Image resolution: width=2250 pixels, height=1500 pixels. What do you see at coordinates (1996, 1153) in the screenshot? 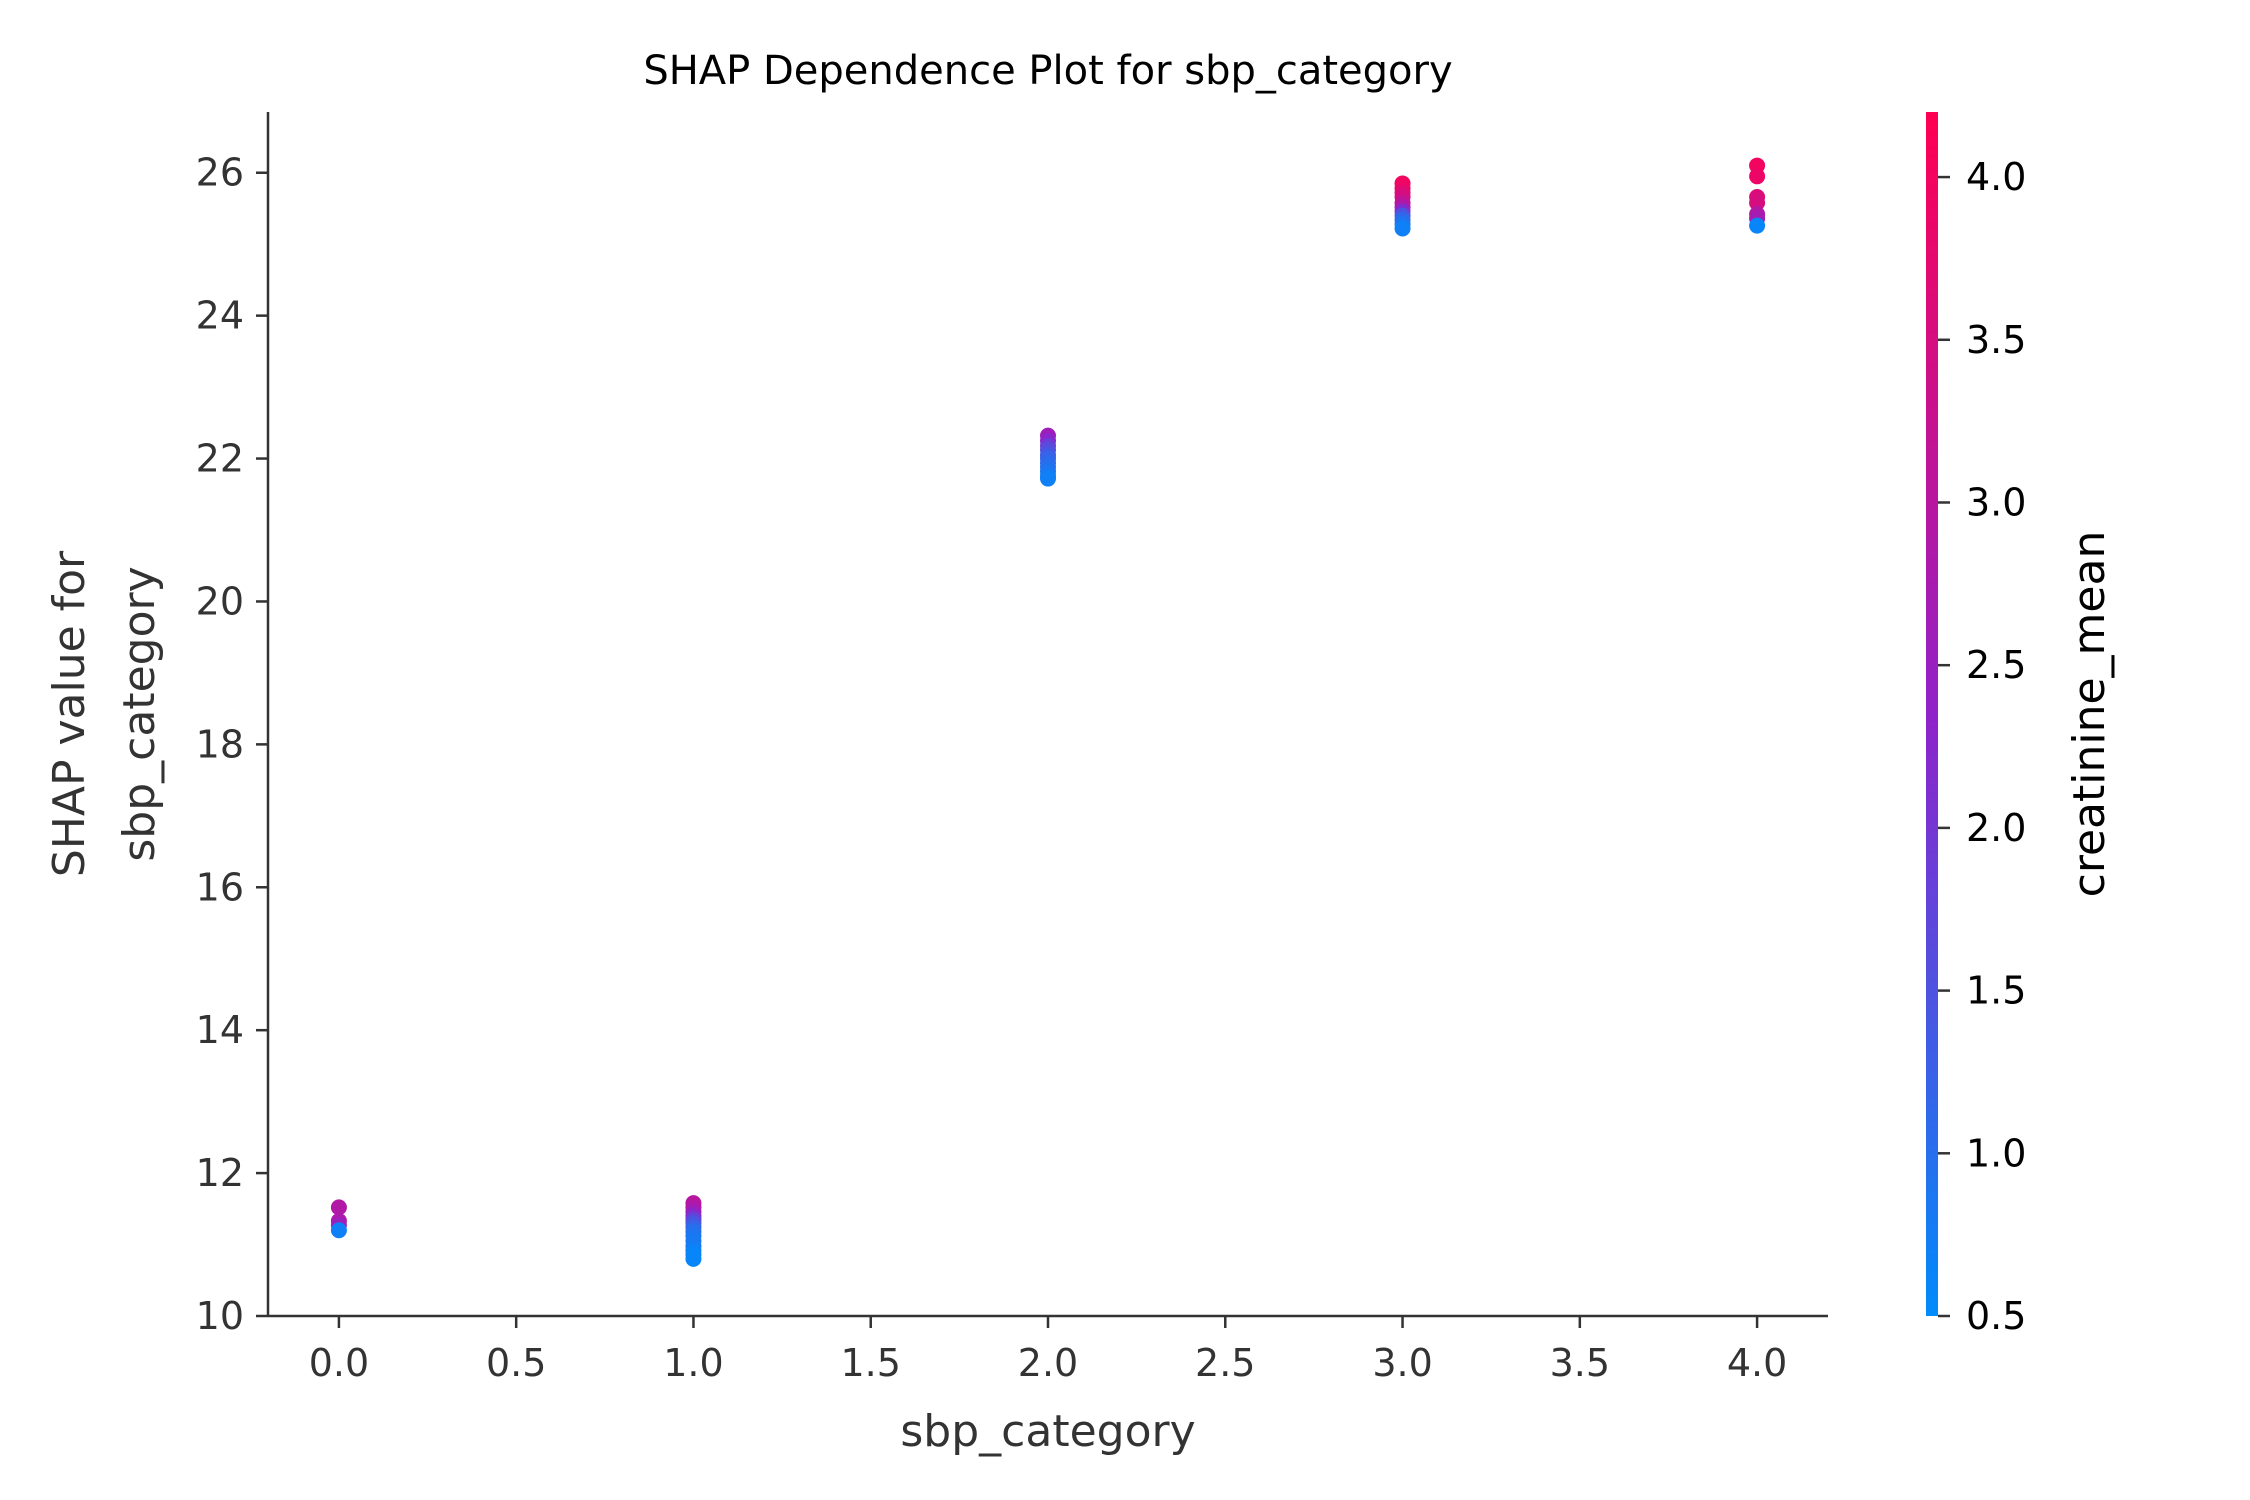
I see `colorbar-tick-label-1: 1.0` at bounding box center [1996, 1153].